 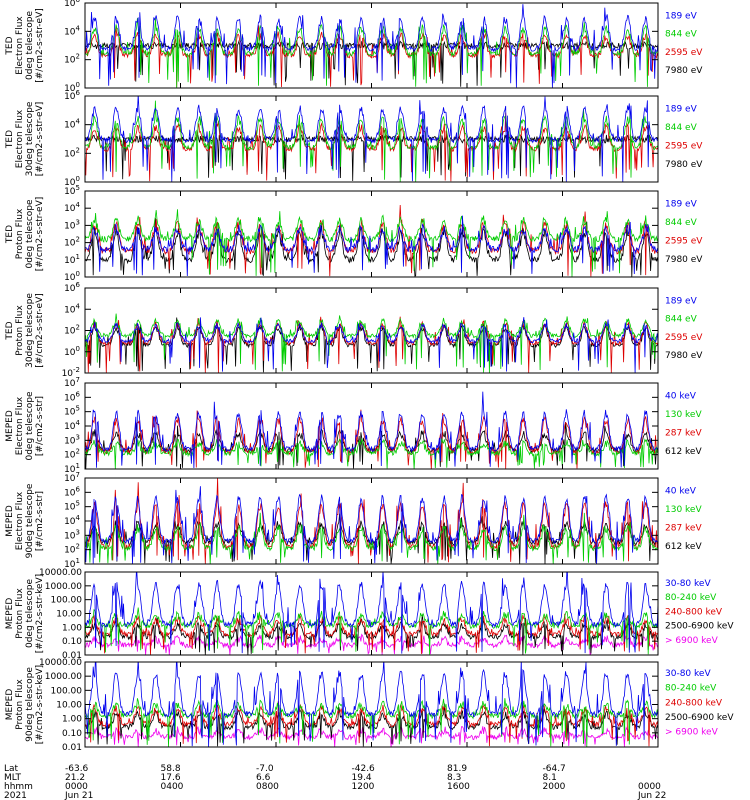 I want to click on y-axis-label: [#/cm2-s-str-eV], so click(x=40, y=234).